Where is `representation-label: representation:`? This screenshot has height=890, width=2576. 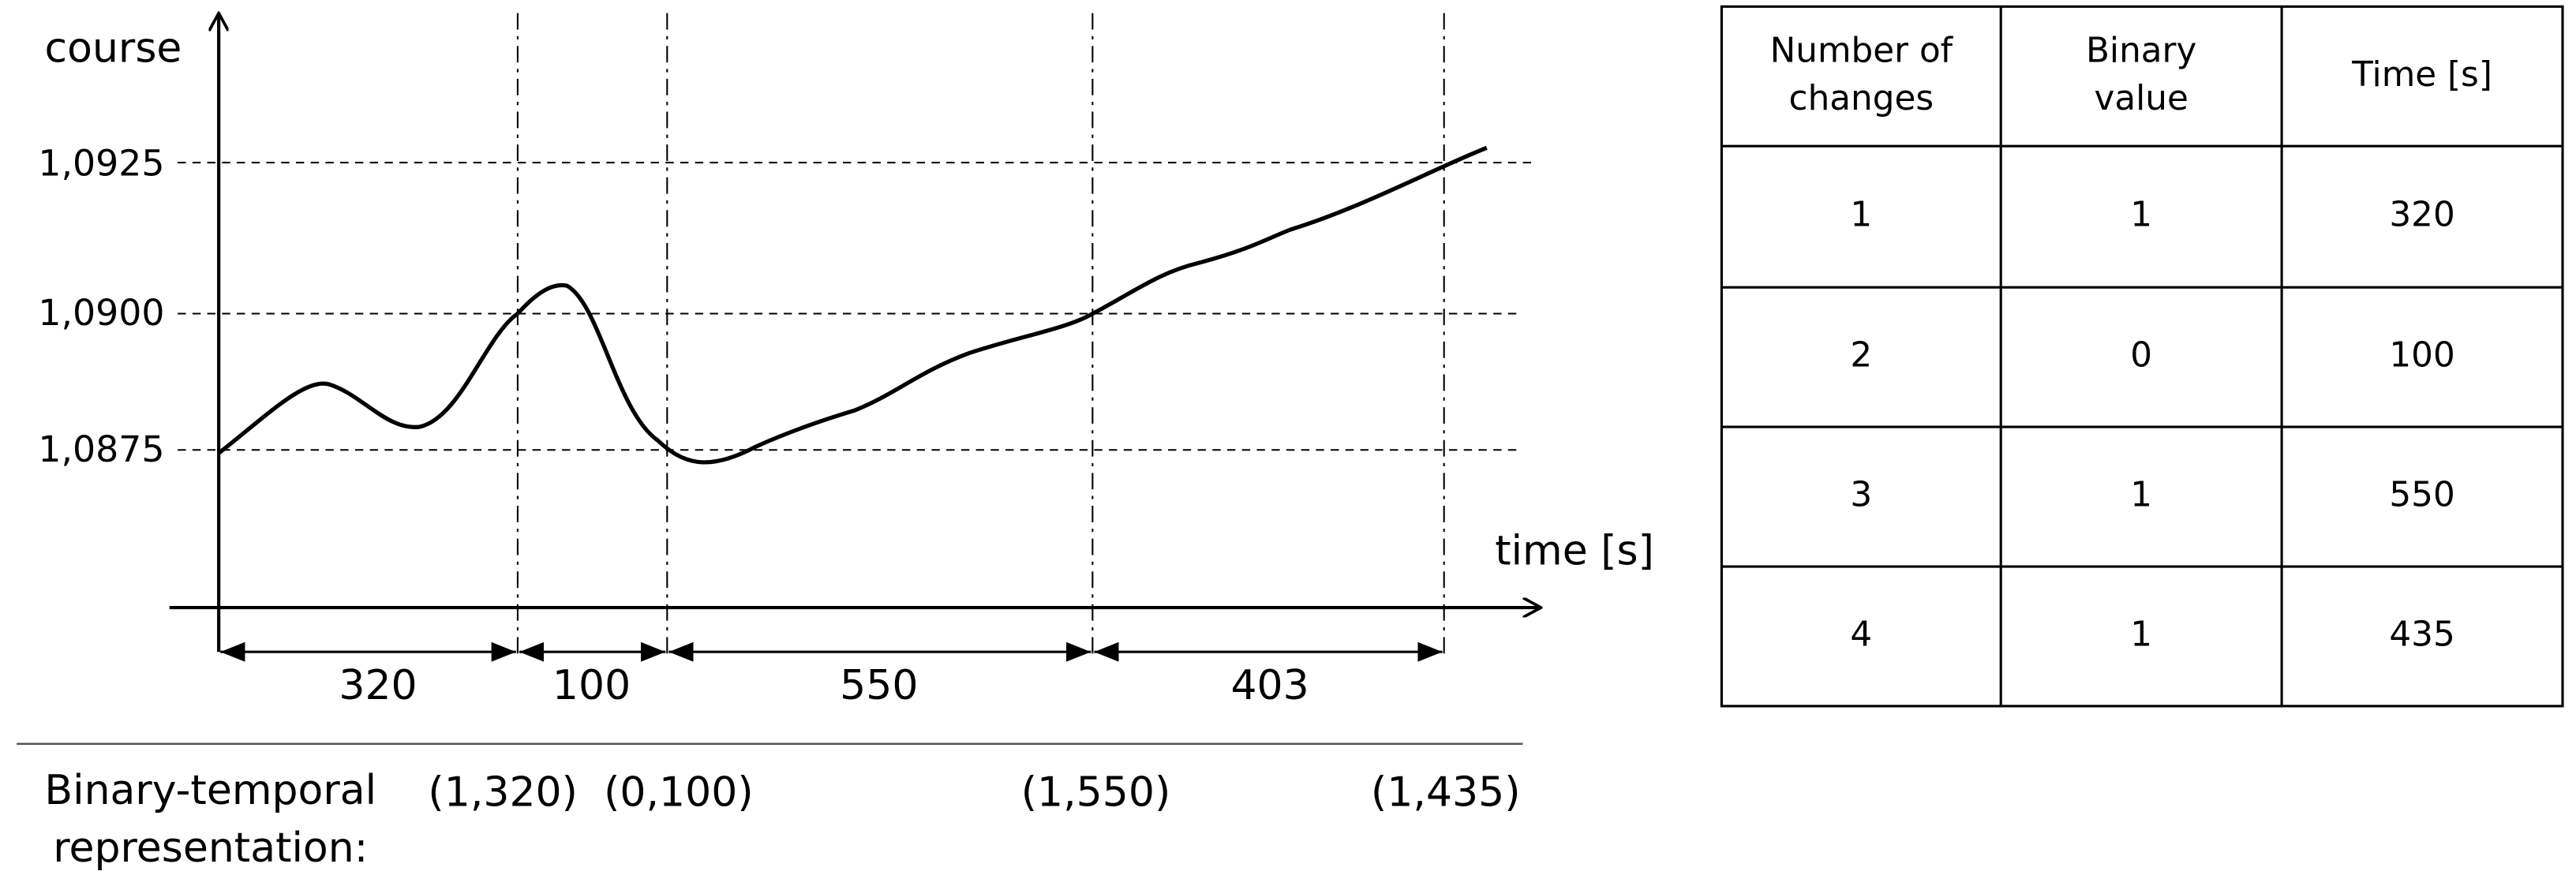 representation-label: representation: is located at coordinates (210, 848).